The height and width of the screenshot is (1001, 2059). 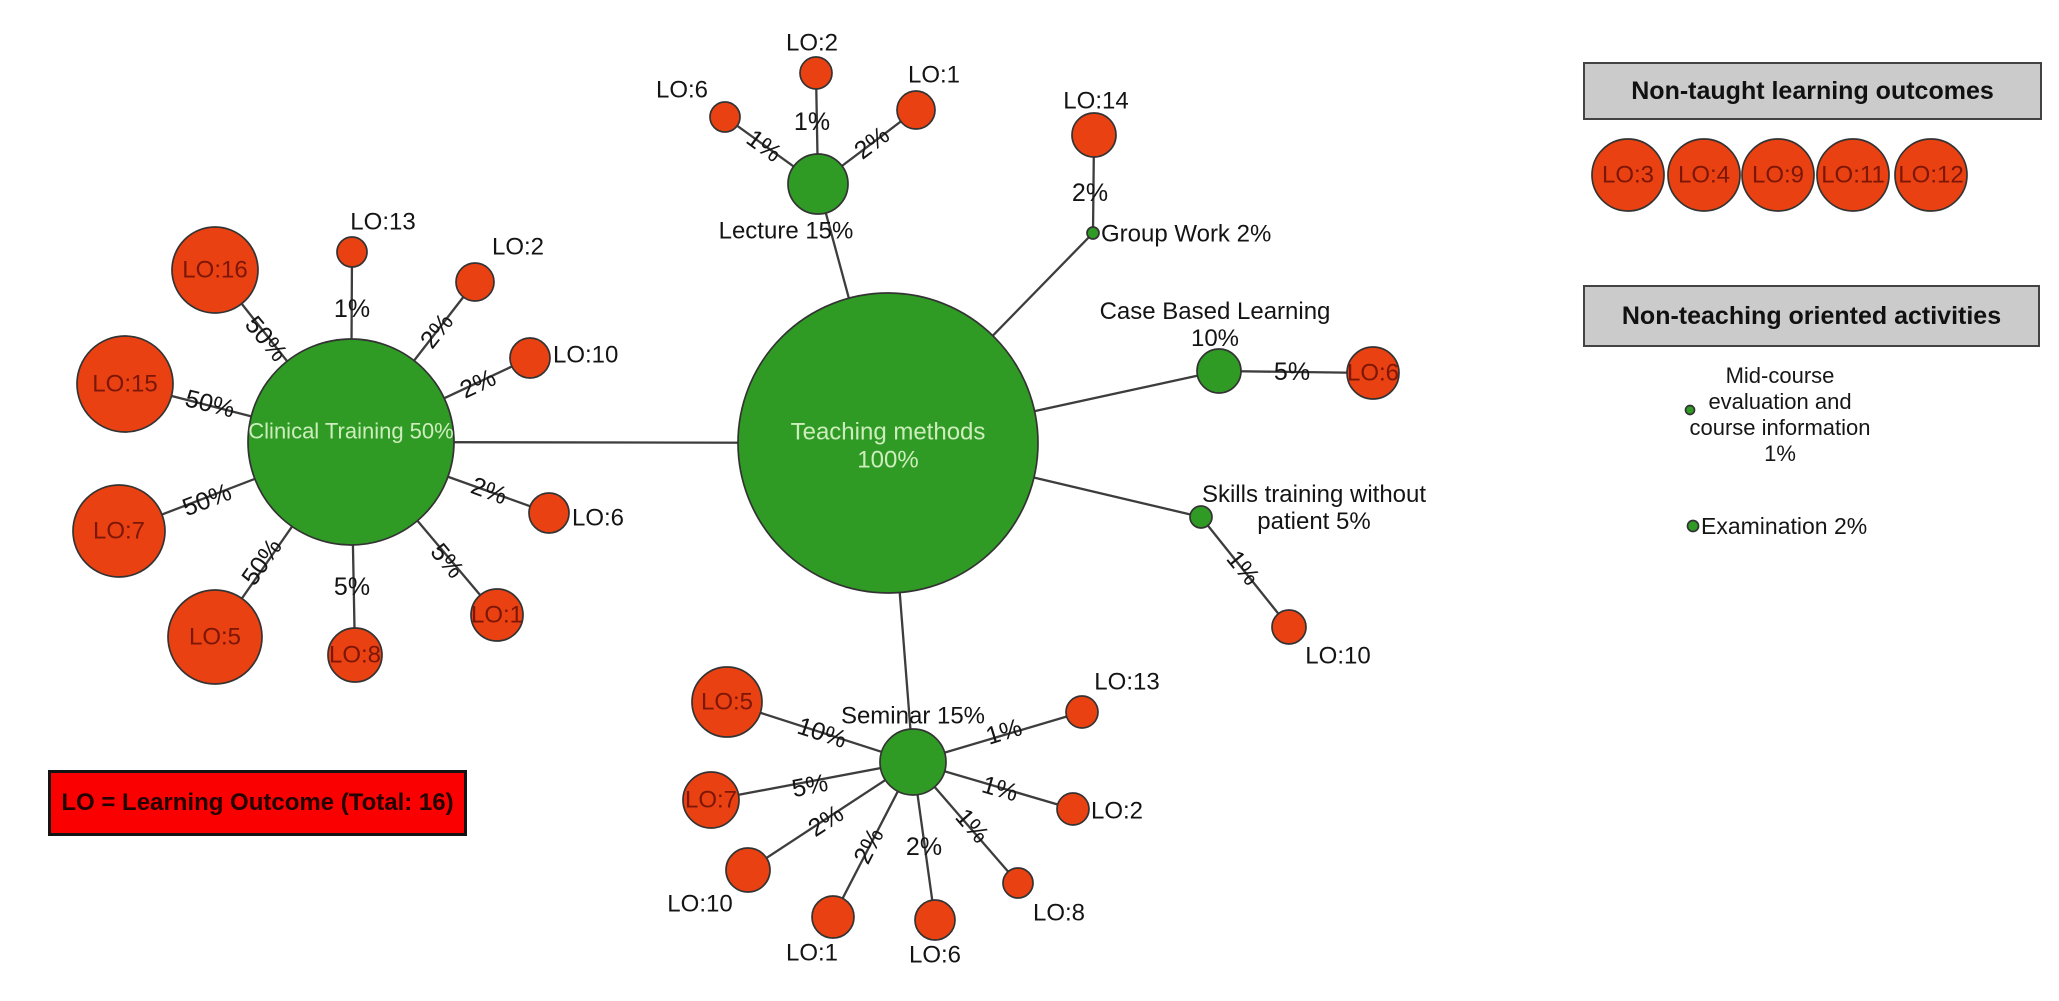 What do you see at coordinates (1004, 731) in the screenshot?
I see `edge-label-sem-lo13: 1%` at bounding box center [1004, 731].